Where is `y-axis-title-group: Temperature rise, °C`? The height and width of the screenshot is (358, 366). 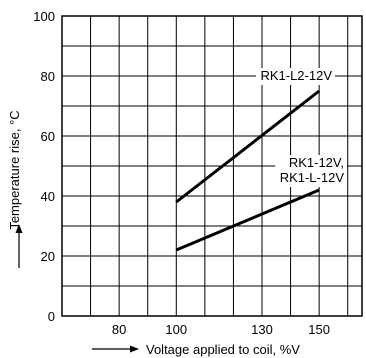
y-axis-title-group: Temperature rise, °C is located at coordinates (15, 189).